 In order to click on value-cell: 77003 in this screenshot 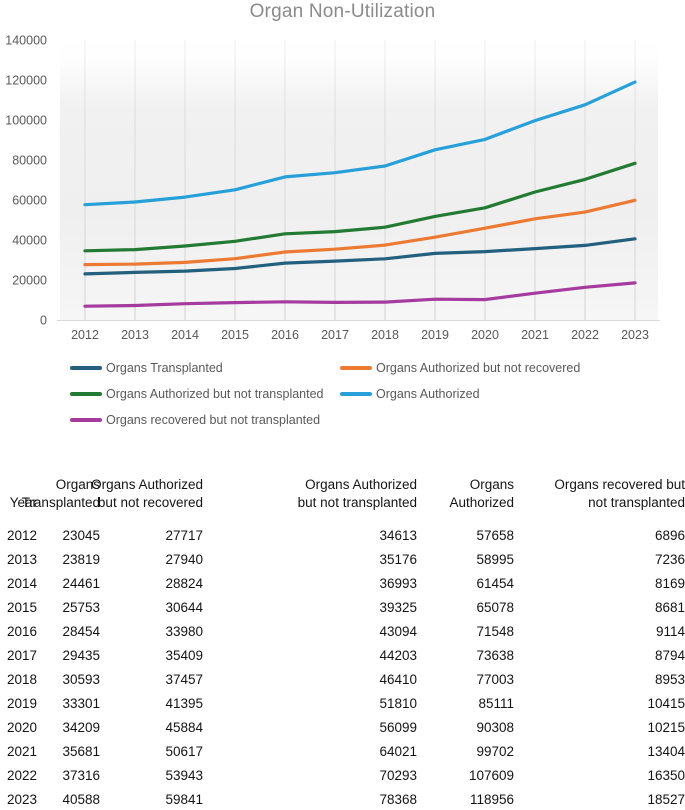, I will do `click(495, 679)`.